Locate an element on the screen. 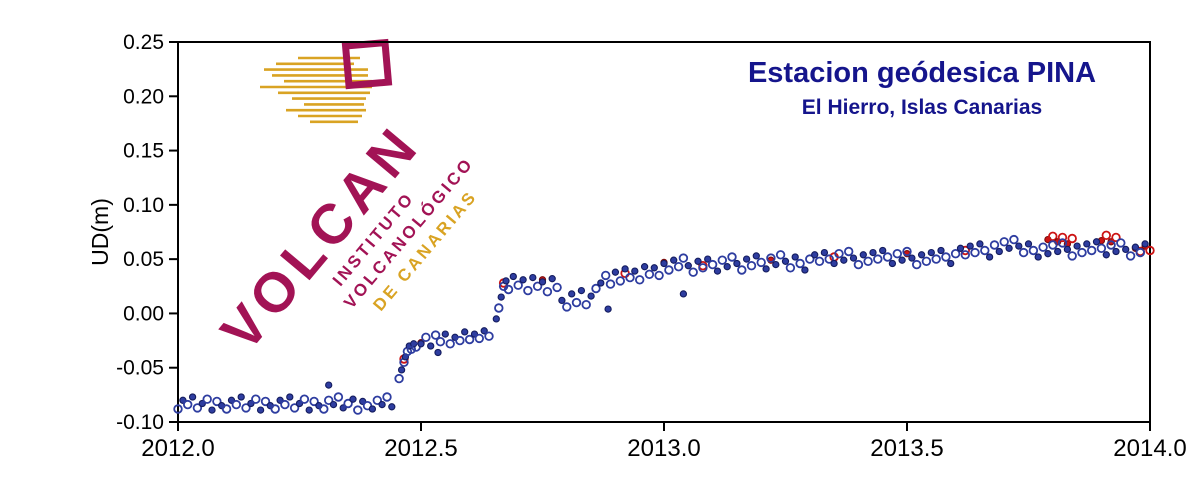  involcan-hatch-icon is located at coordinates (316, 90).